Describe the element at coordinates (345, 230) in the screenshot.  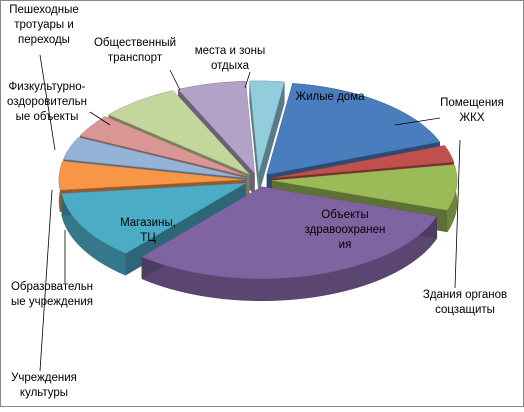
I see `slice-label: Объекты здравоохранен ия` at that location.